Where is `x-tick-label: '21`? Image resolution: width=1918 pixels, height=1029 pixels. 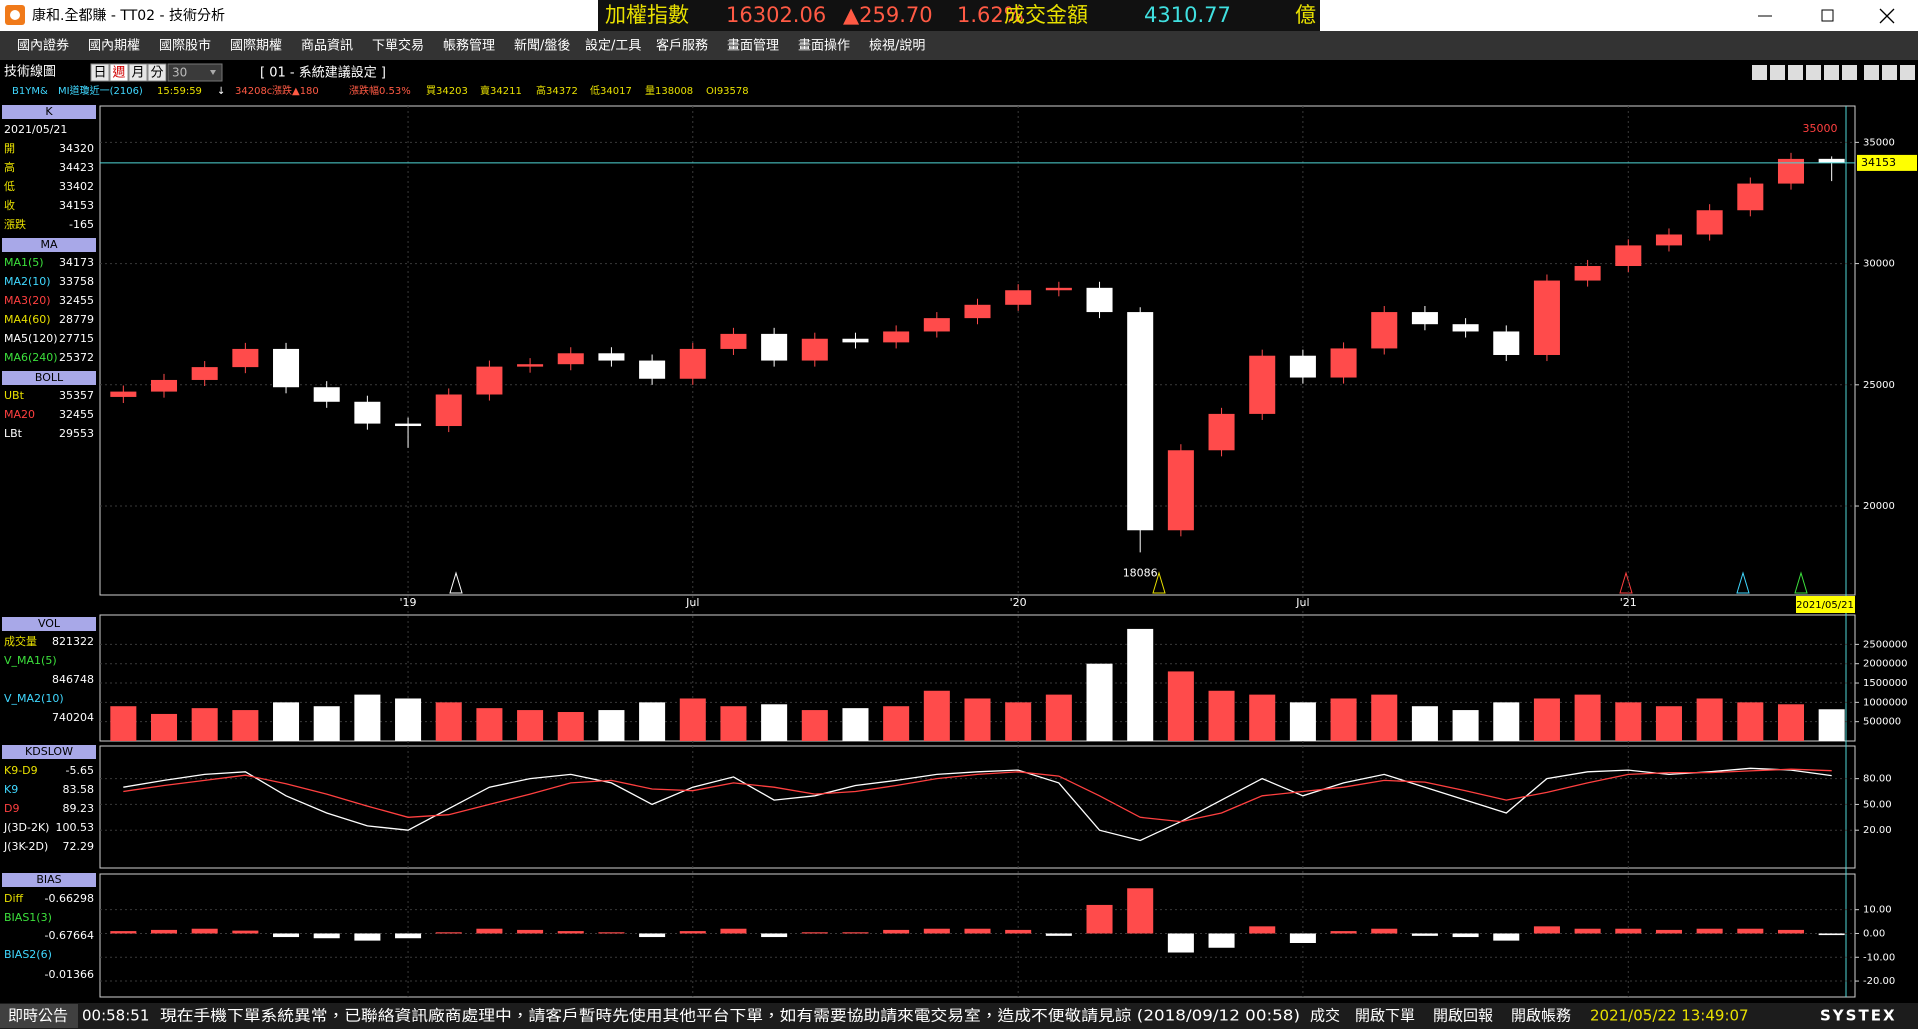
x-tick-label: '21 is located at coordinates (1628, 602).